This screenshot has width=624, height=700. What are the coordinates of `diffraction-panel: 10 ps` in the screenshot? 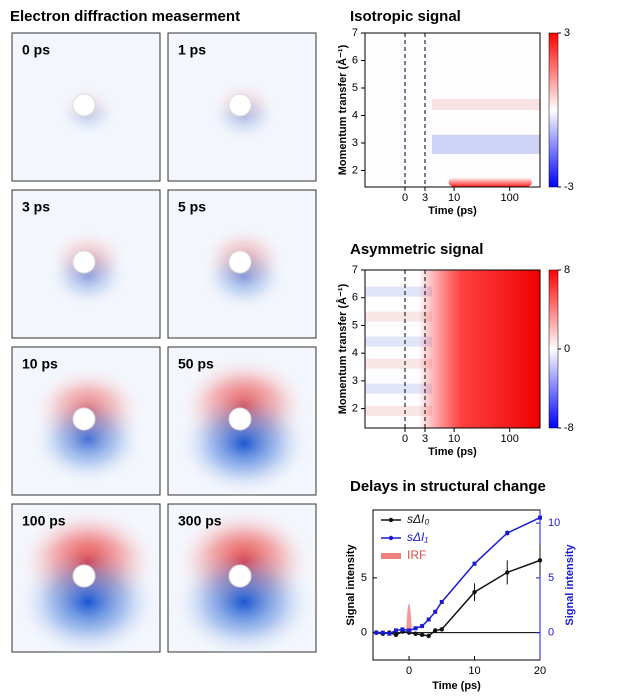 It's located at (86, 421).